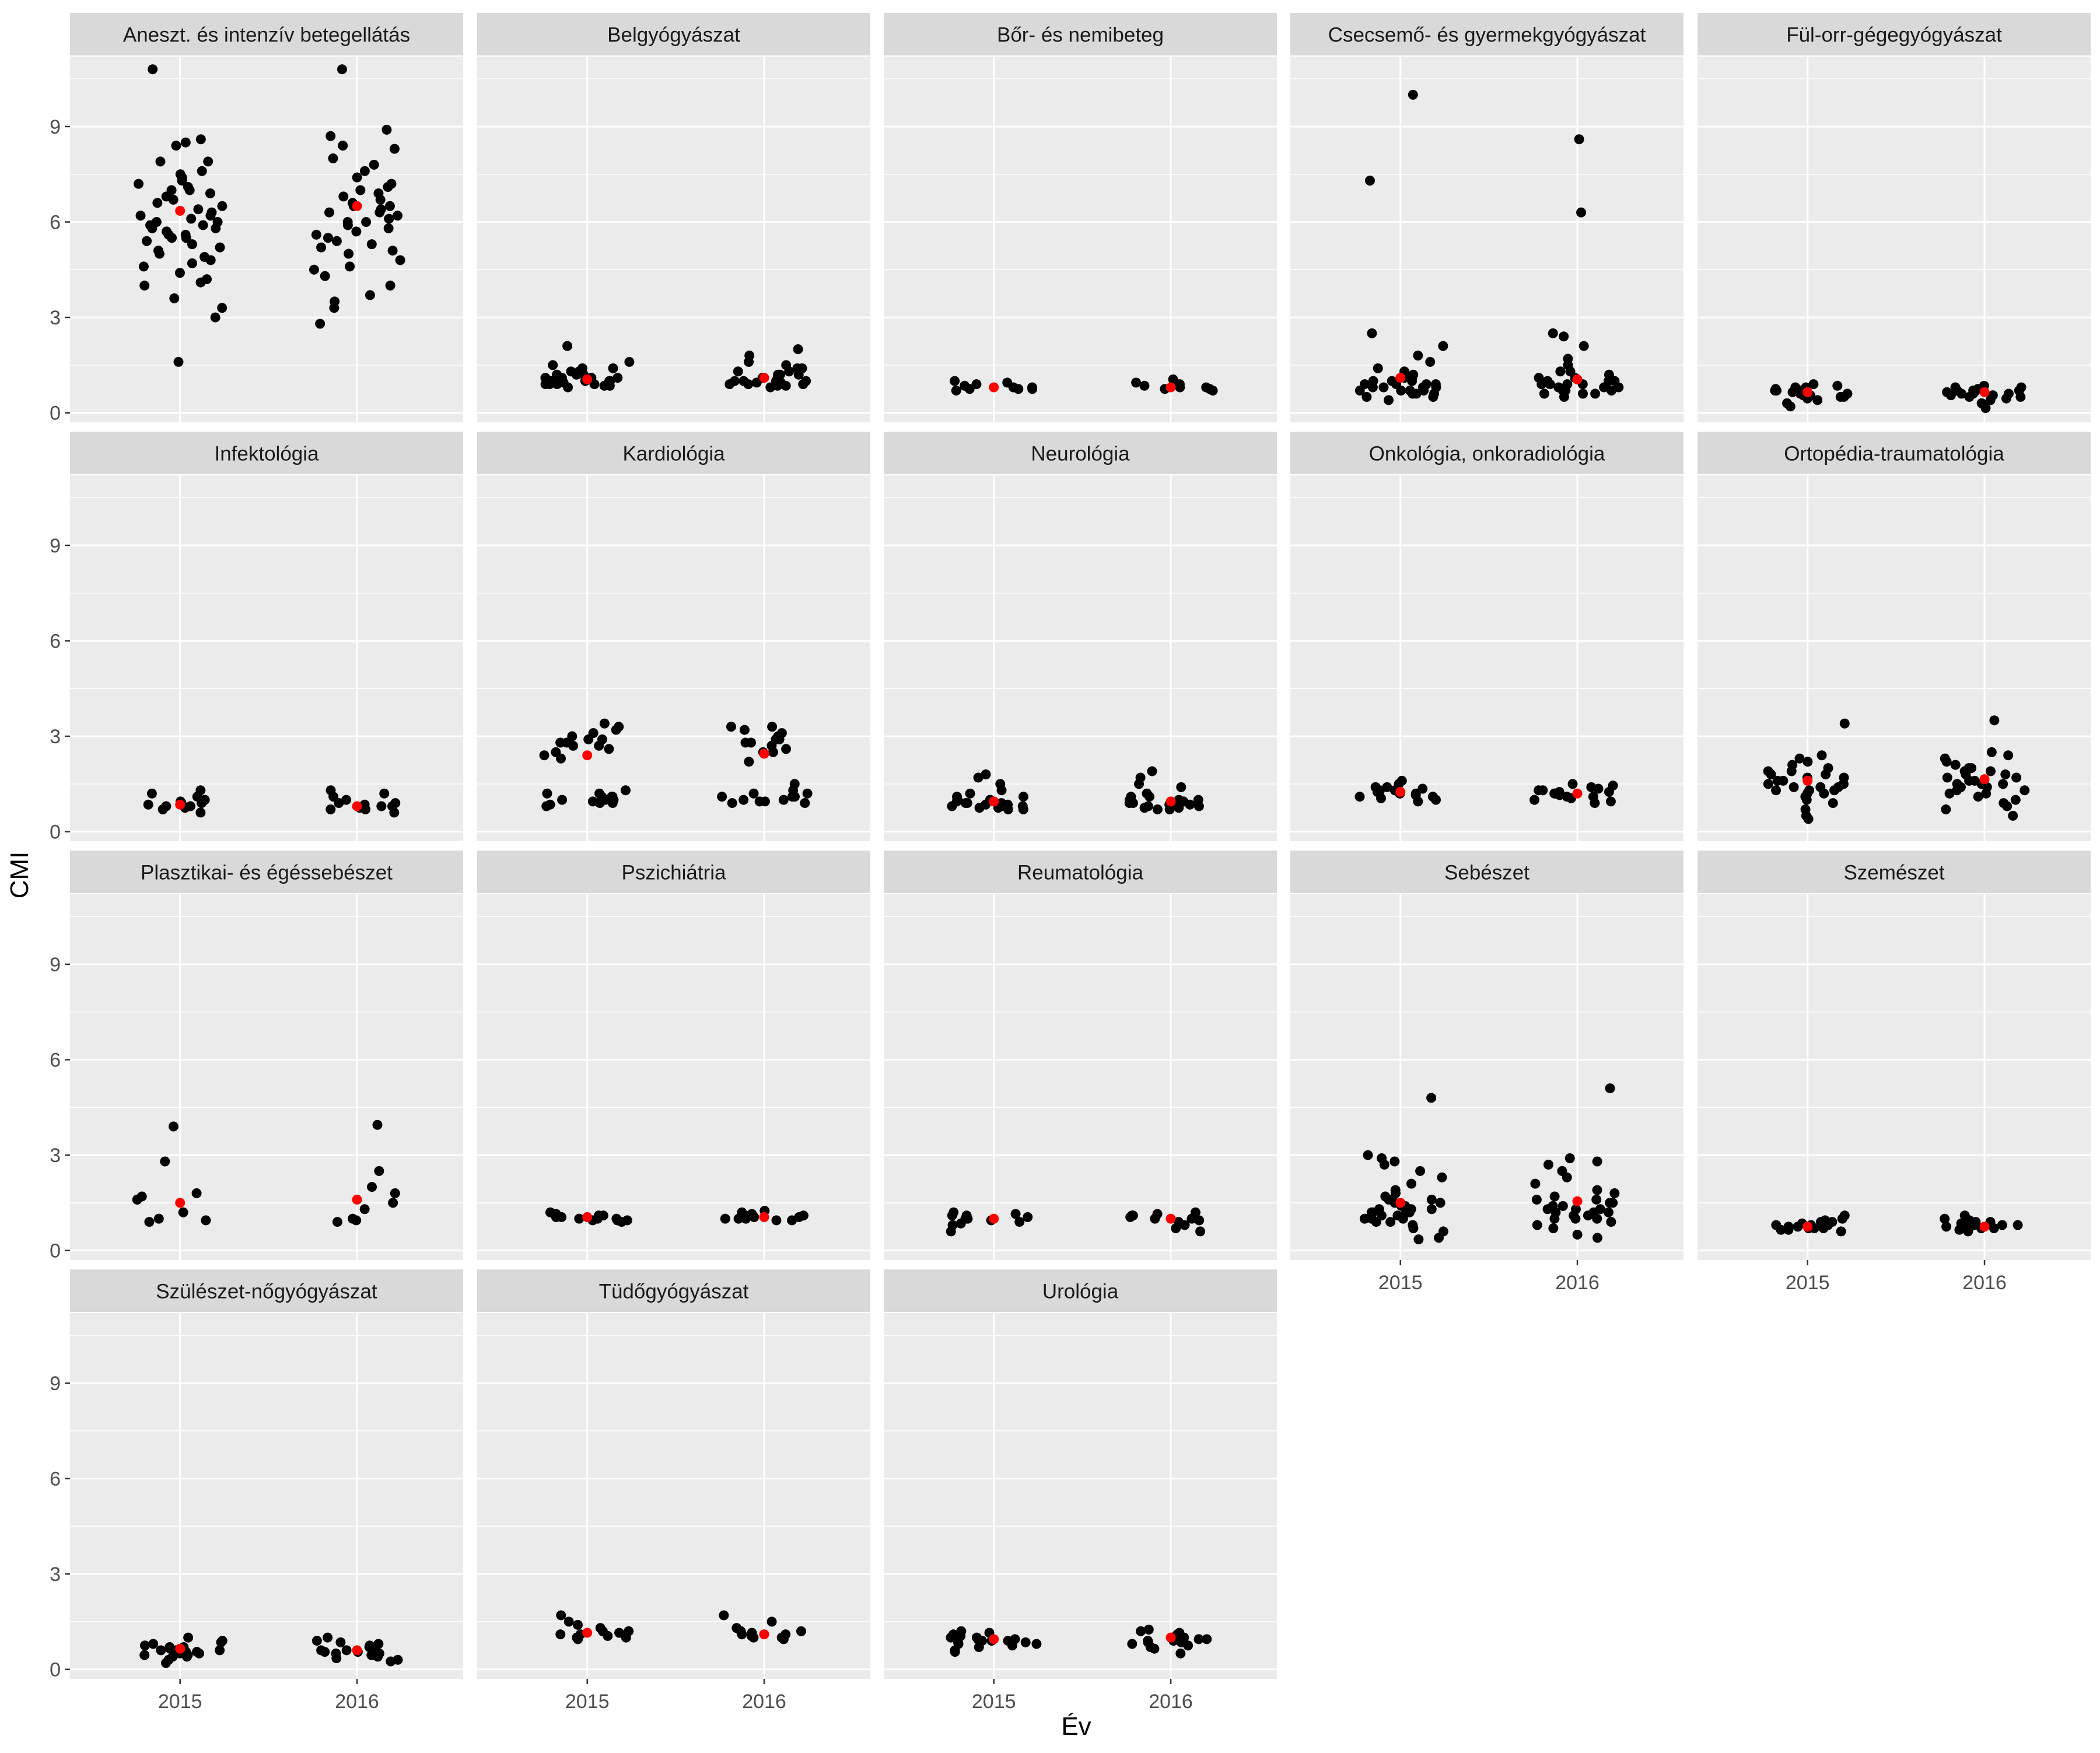  Describe the element at coordinates (673, 217) in the screenshot. I see `facet-panel: Belgyógyászat` at that location.